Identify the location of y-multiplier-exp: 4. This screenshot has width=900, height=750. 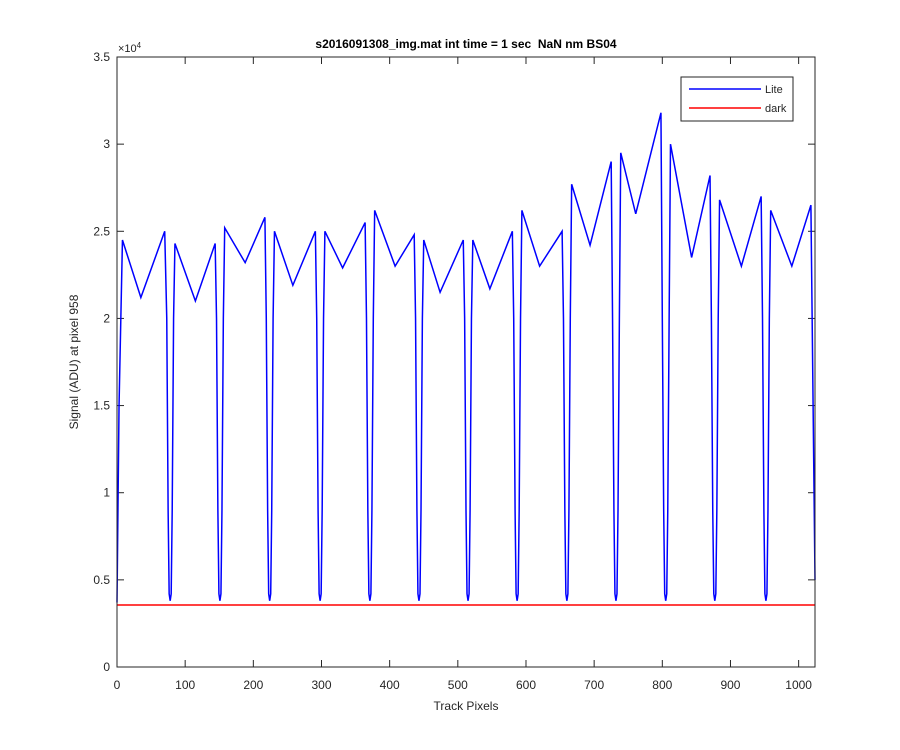
(139, 45).